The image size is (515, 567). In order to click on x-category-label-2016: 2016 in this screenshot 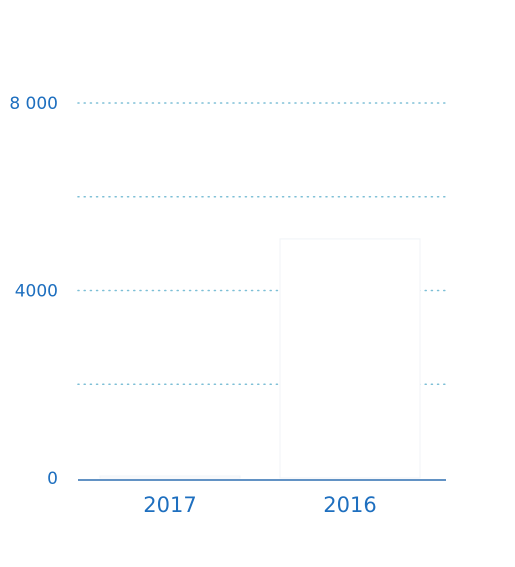, I will do `click(349, 505)`.